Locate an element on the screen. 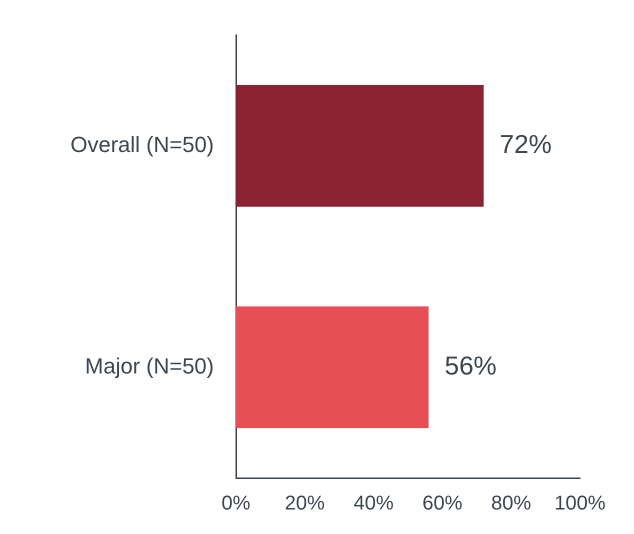 This screenshot has height=534, width=634. x-tick-label: 100% is located at coordinates (580, 503).